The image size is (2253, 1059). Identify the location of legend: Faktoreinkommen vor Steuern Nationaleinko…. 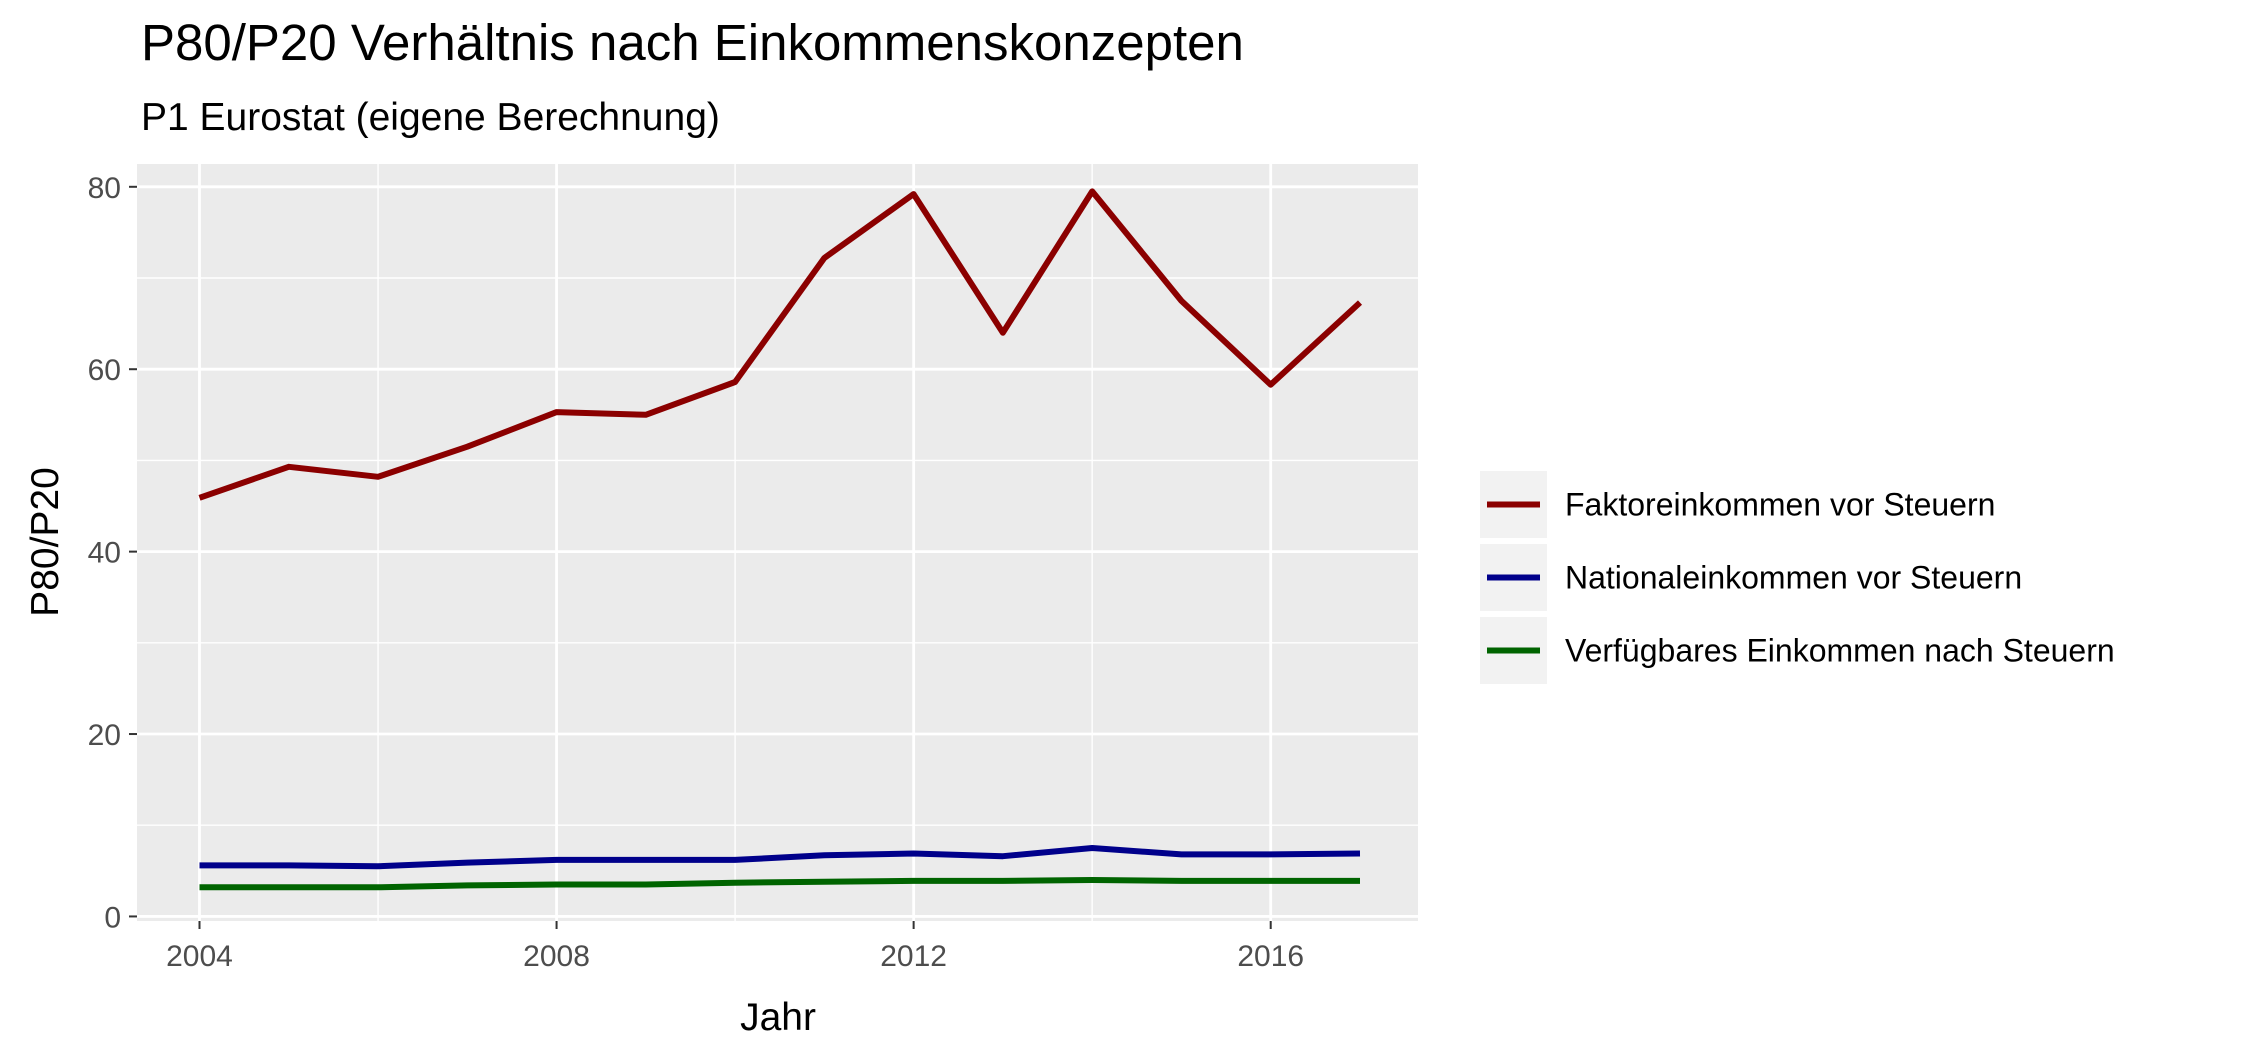
(1797, 577).